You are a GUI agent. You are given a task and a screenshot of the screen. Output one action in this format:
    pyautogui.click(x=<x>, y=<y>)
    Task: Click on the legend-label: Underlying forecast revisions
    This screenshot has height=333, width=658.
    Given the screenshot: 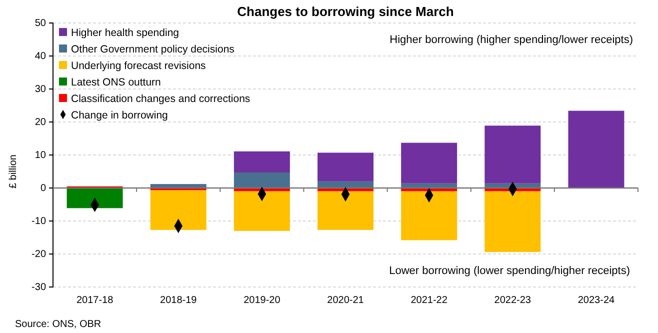 What is the action you would take?
    pyautogui.click(x=138, y=66)
    